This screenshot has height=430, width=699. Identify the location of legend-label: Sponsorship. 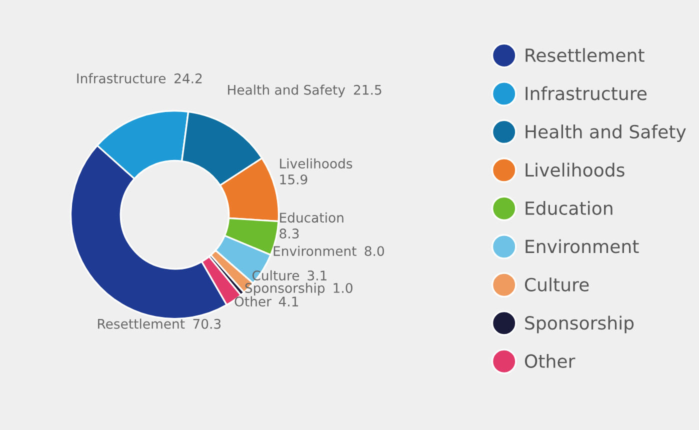
(579, 325).